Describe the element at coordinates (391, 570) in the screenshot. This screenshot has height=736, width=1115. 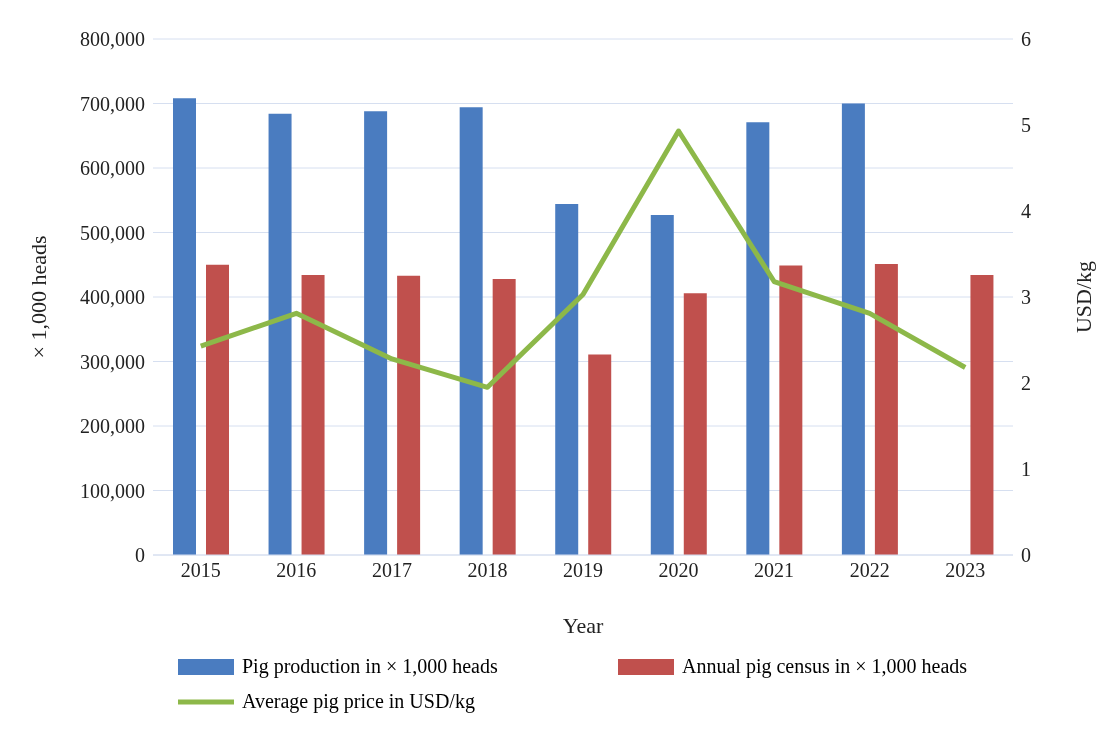
I see `x-tick-label: 2017` at that location.